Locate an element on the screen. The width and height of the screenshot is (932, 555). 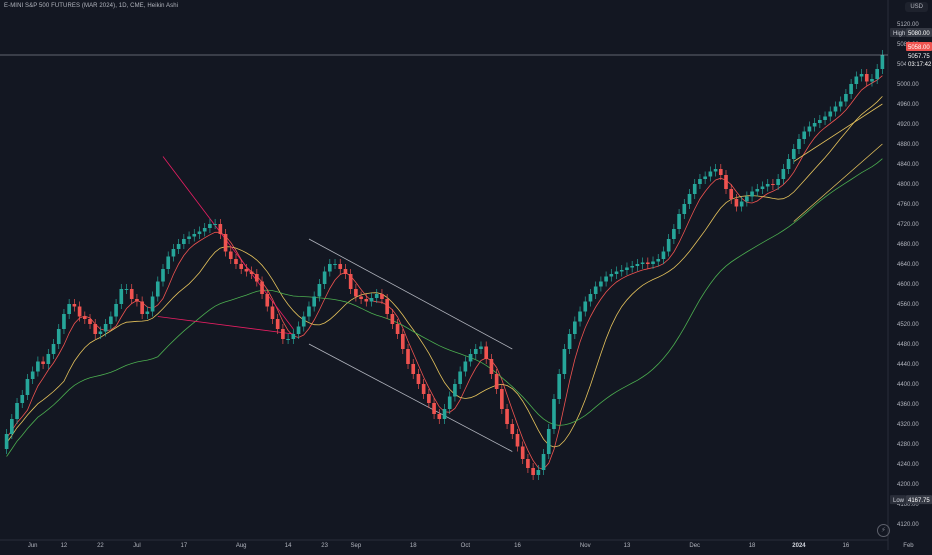
last-price-badge-value: 5058.00 is located at coordinates (919, 48).